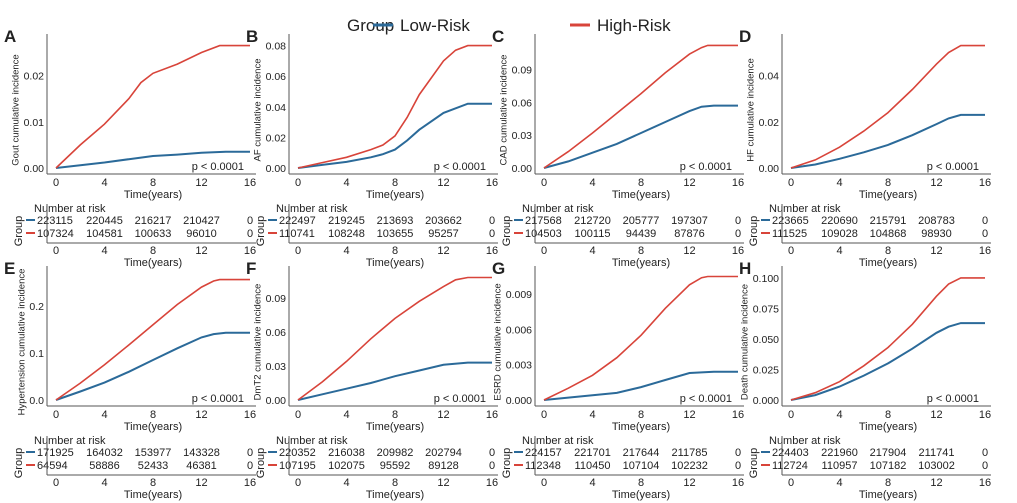 The image size is (1017, 503). What do you see at coordinates (790, 466) in the screenshot?
I see `risk-count: 112724` at bounding box center [790, 466].